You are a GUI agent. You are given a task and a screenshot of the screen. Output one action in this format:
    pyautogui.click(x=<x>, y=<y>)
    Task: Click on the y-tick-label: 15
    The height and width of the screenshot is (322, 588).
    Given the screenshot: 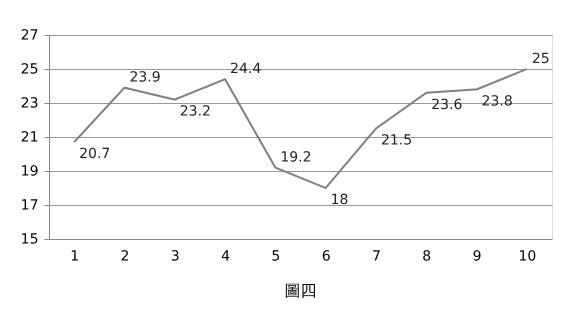 What is the action you would take?
    pyautogui.click(x=29, y=240)
    